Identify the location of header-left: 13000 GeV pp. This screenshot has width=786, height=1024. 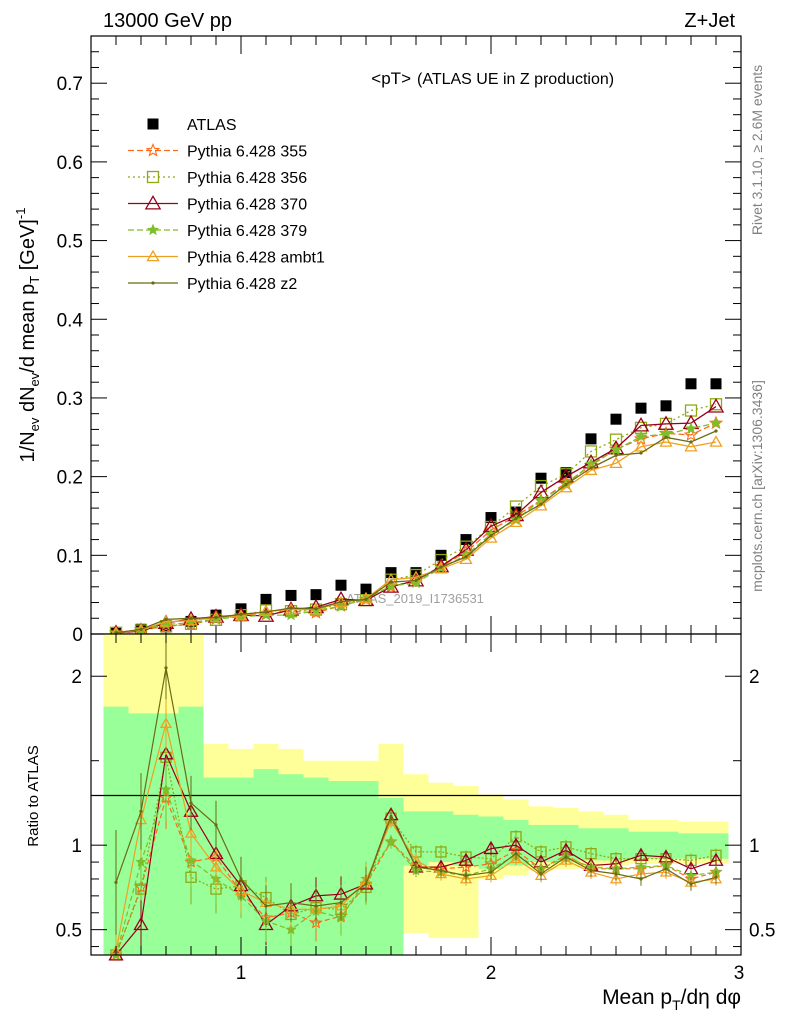
(167, 21).